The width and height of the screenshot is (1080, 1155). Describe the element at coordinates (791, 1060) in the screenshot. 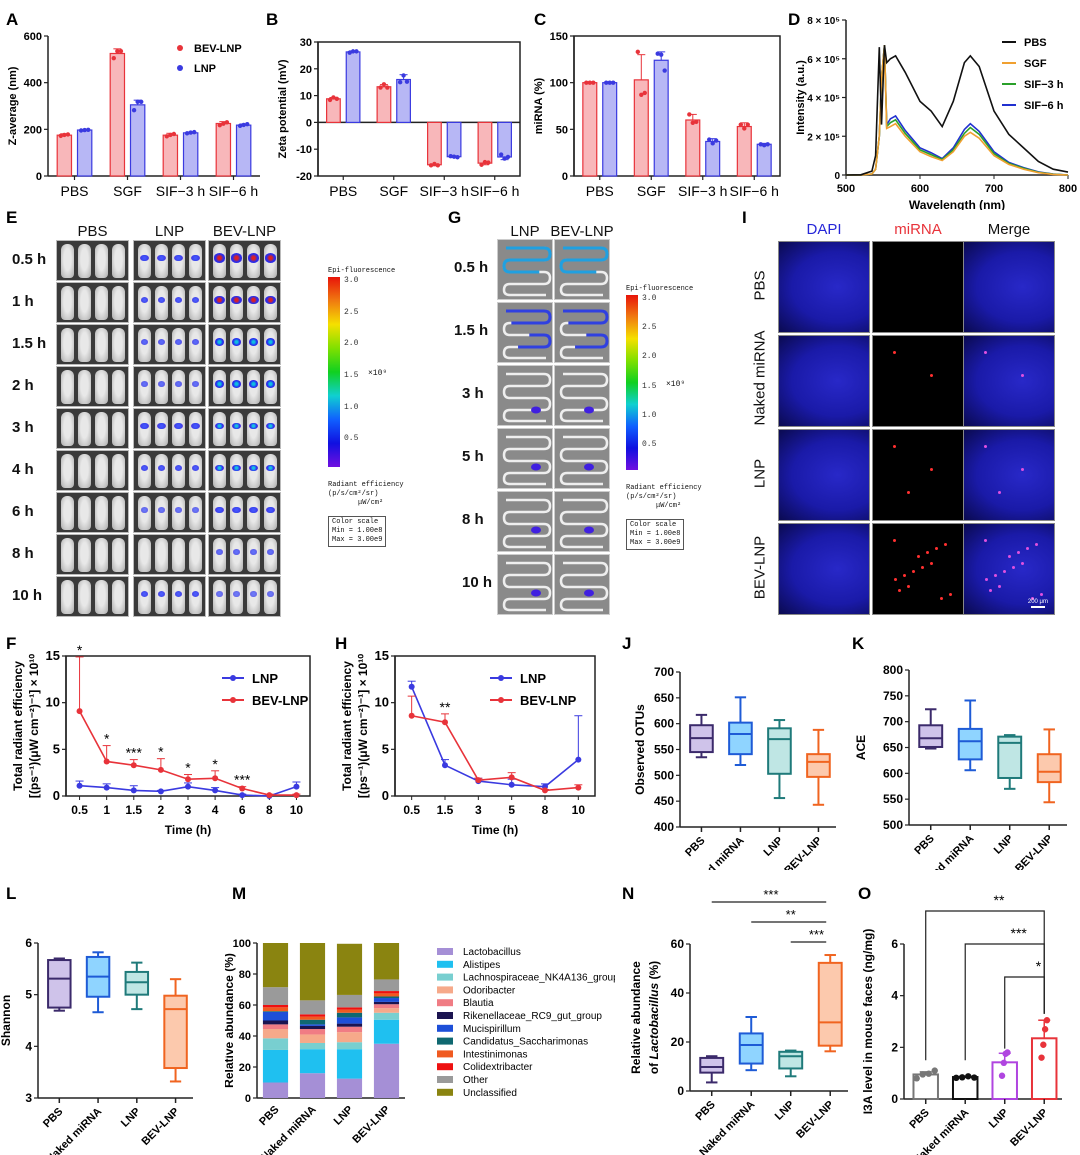

I see `box-lnp` at that location.